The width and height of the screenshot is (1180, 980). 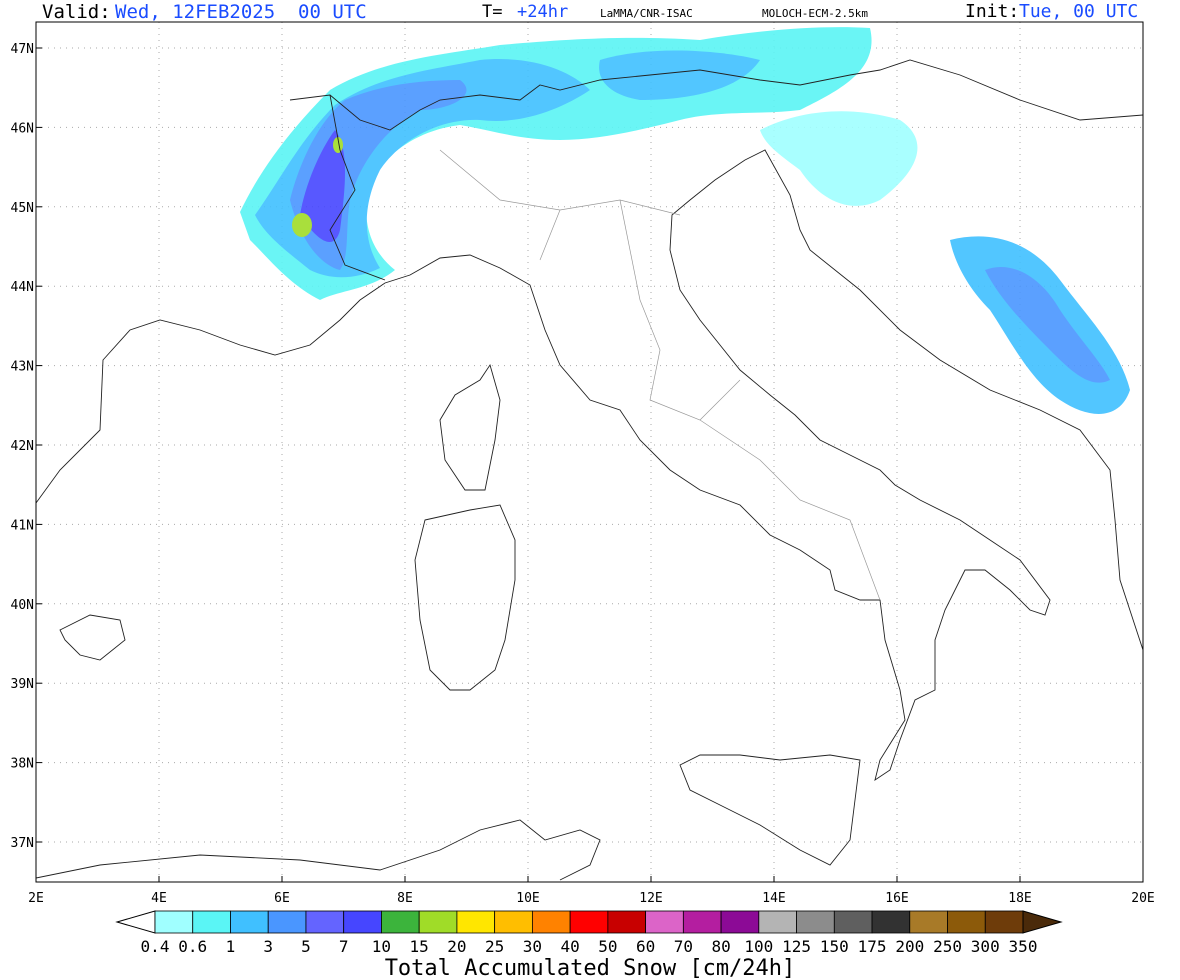 What do you see at coordinates (815, 13) in the screenshot?
I see `model: MOLOCH-ECM-2.5km` at bounding box center [815, 13].